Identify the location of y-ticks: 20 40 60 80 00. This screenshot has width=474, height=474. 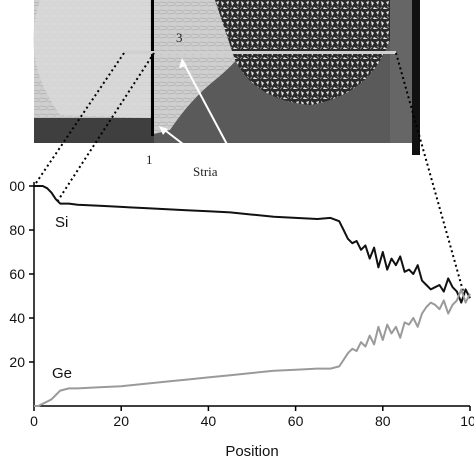
(21, 274).